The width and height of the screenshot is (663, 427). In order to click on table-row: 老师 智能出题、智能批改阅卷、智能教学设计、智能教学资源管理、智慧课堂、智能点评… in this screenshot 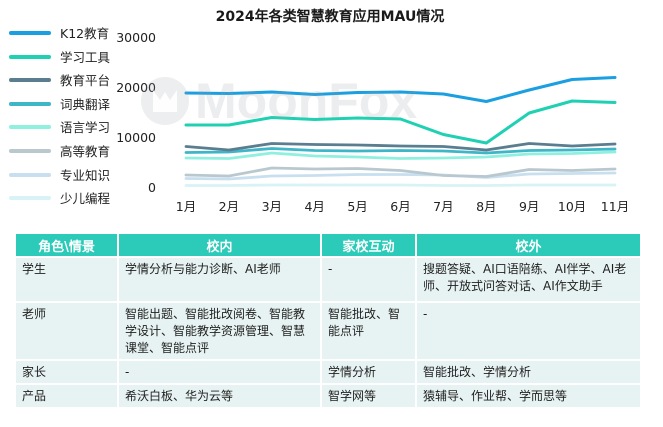, I will do `click(328, 331)`.